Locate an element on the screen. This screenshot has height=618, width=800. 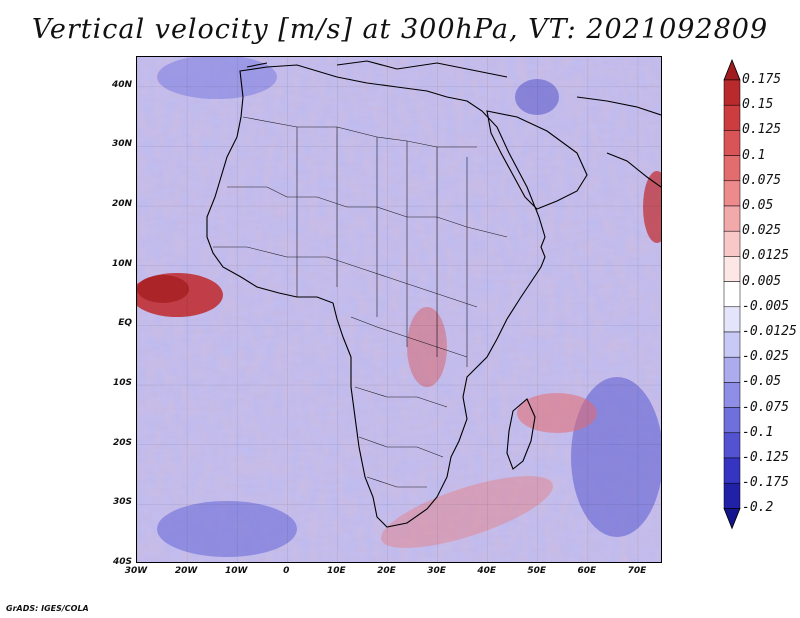
lat-tick-label: 10N is located at coordinates (121, 263).